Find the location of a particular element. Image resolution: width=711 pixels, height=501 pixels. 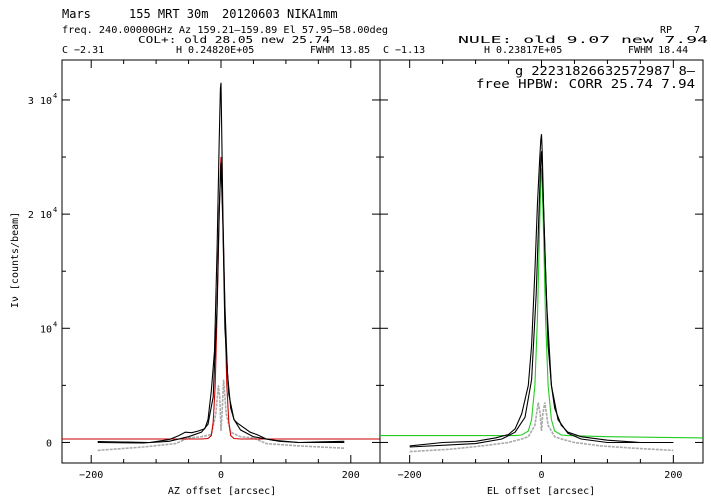

az-y-tick-label: 2 10 is located at coordinates (40, 215).